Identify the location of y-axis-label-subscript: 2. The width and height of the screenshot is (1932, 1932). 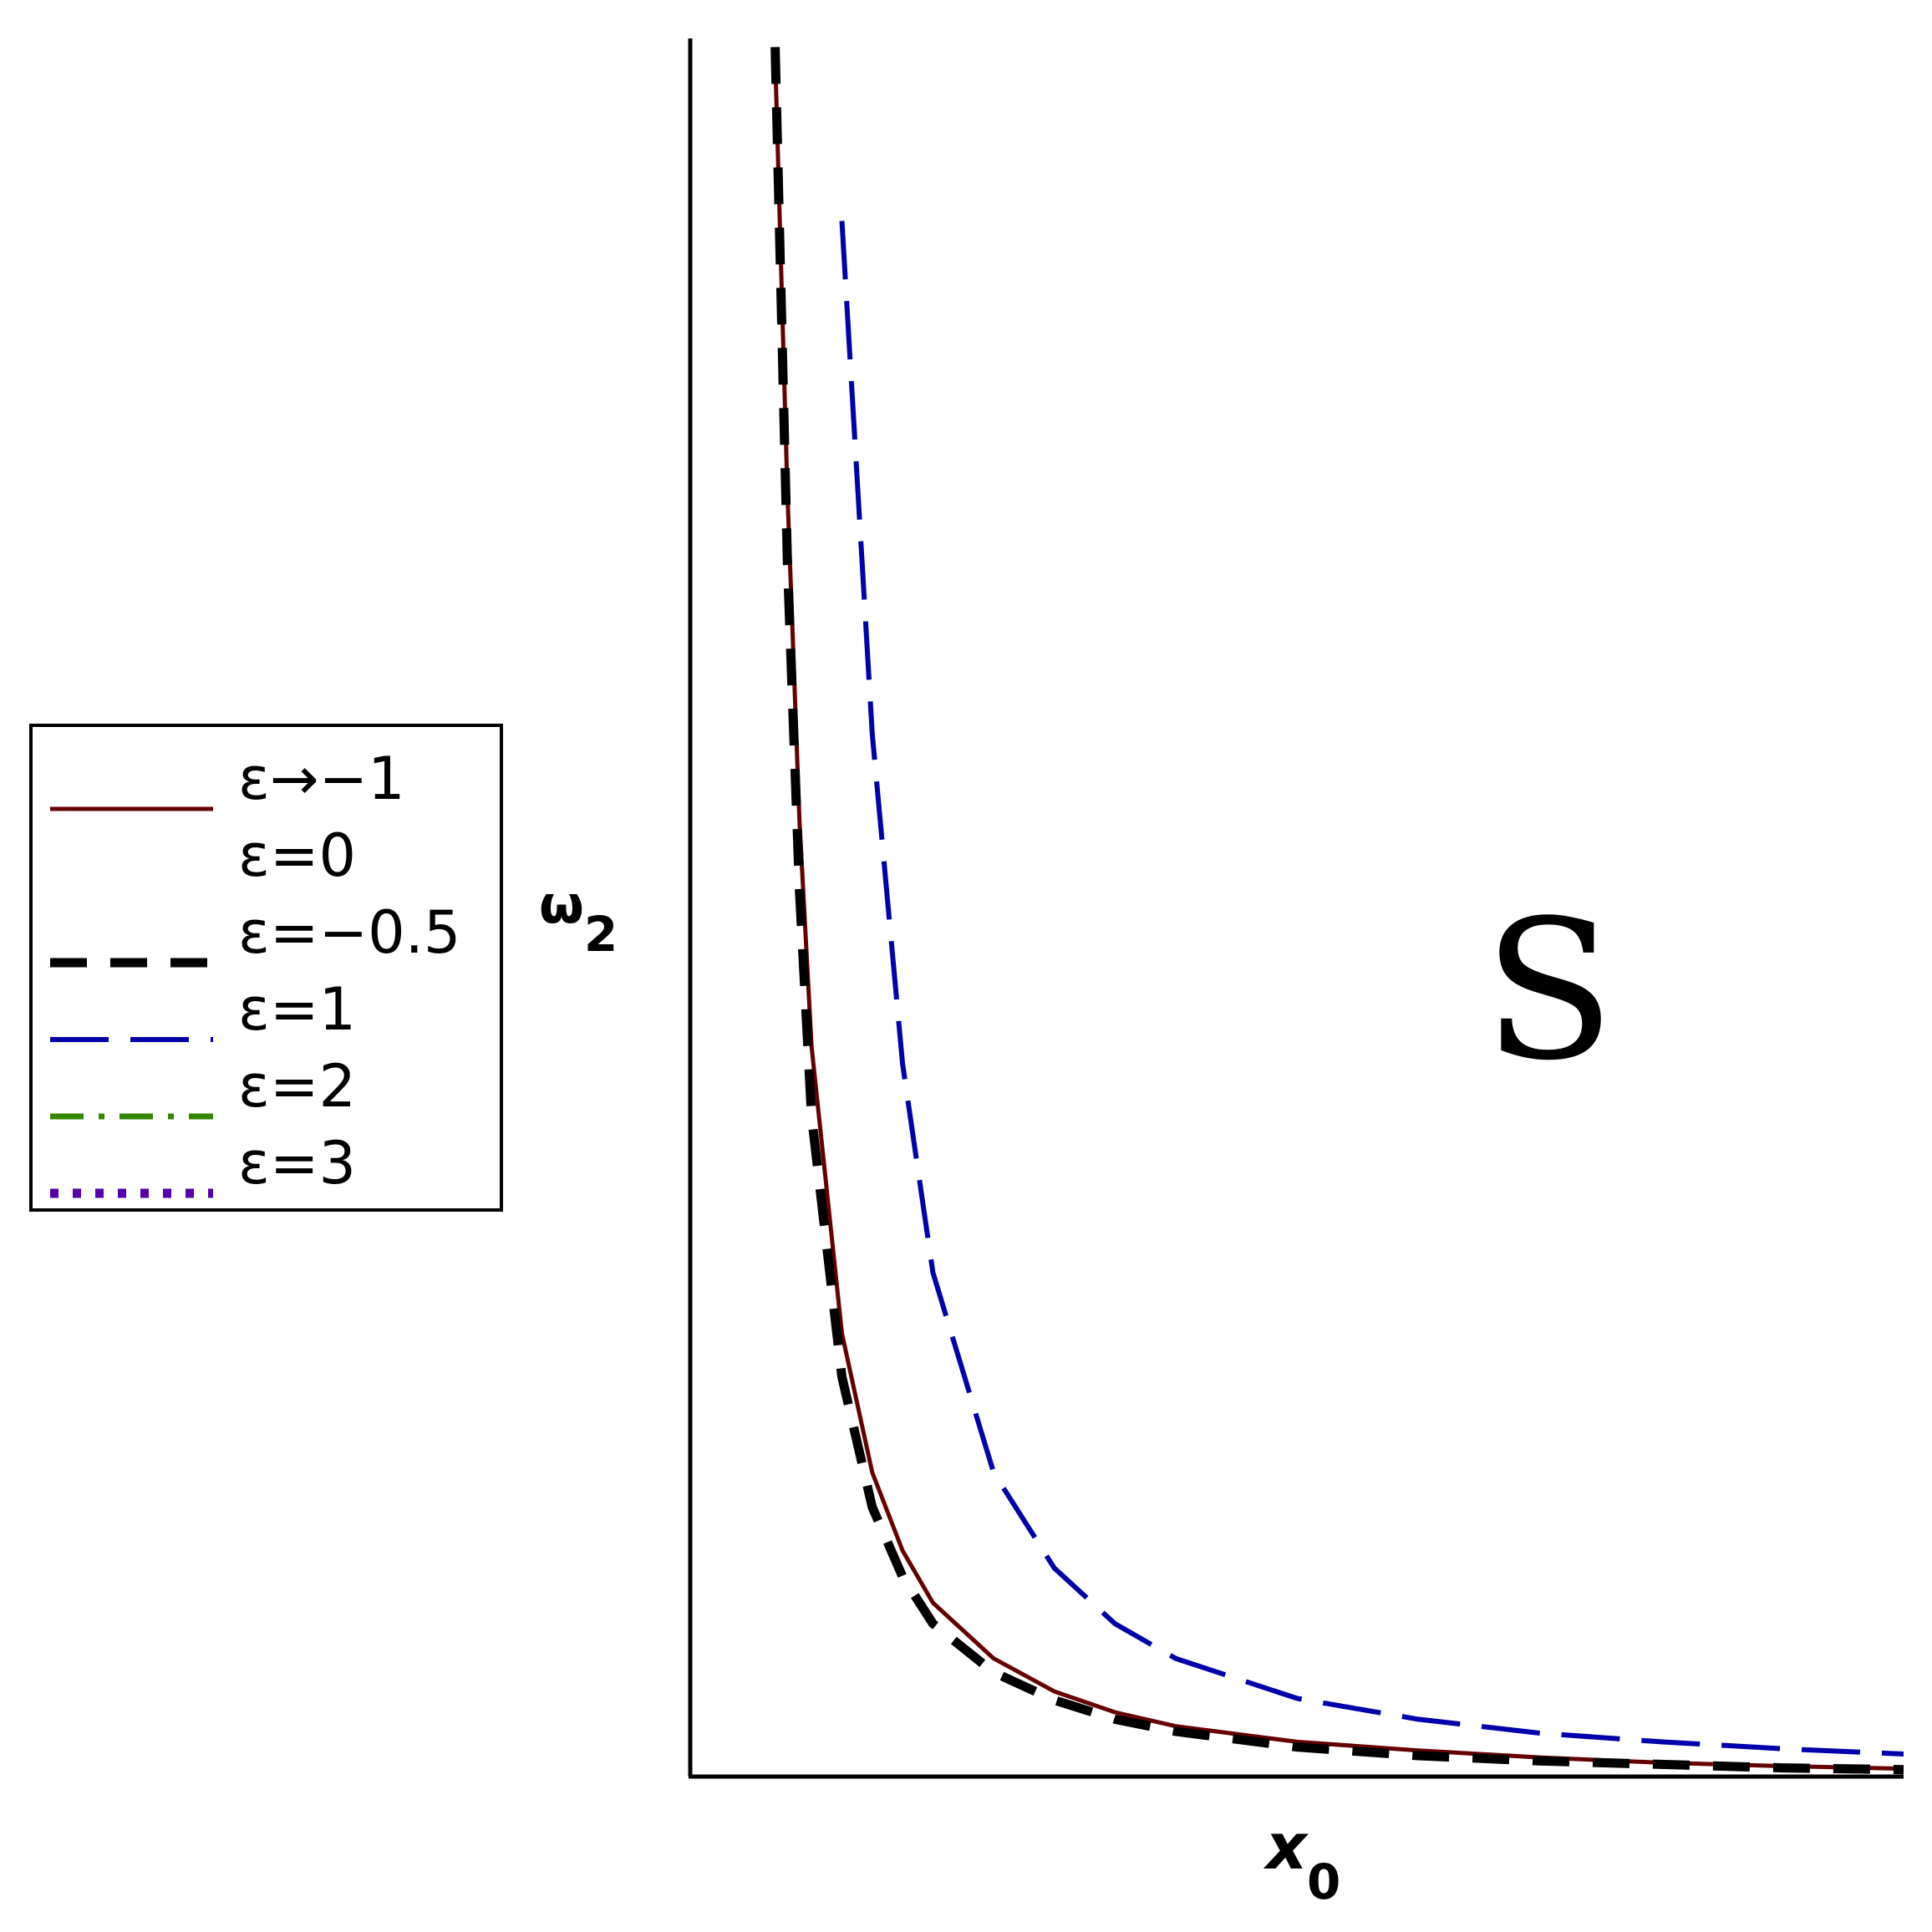
(601, 934).